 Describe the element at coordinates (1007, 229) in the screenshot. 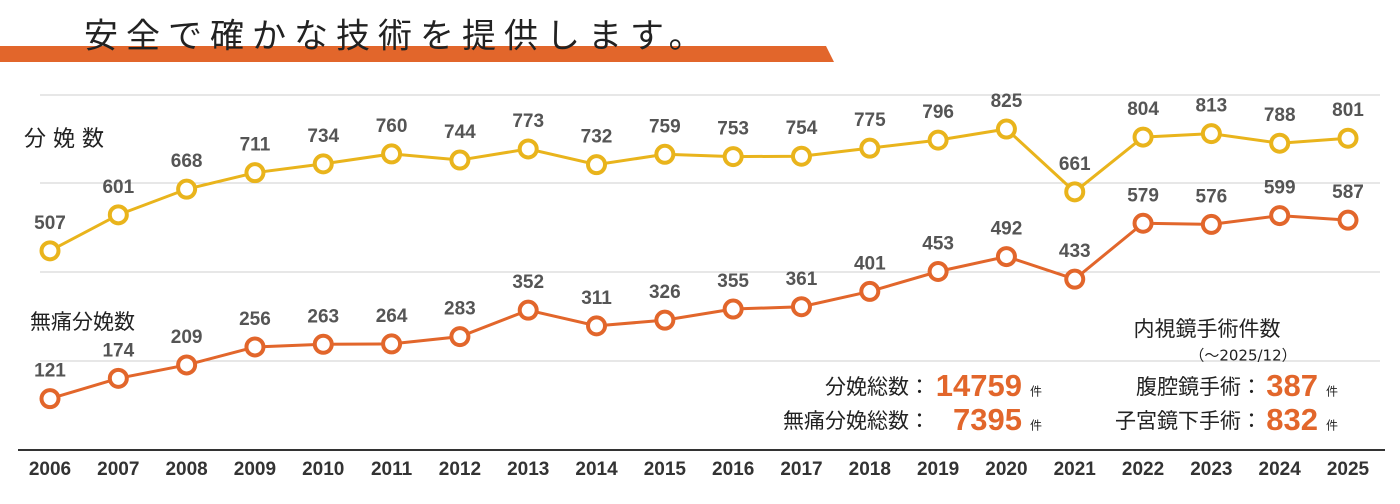

I see `data-label: 492` at that location.